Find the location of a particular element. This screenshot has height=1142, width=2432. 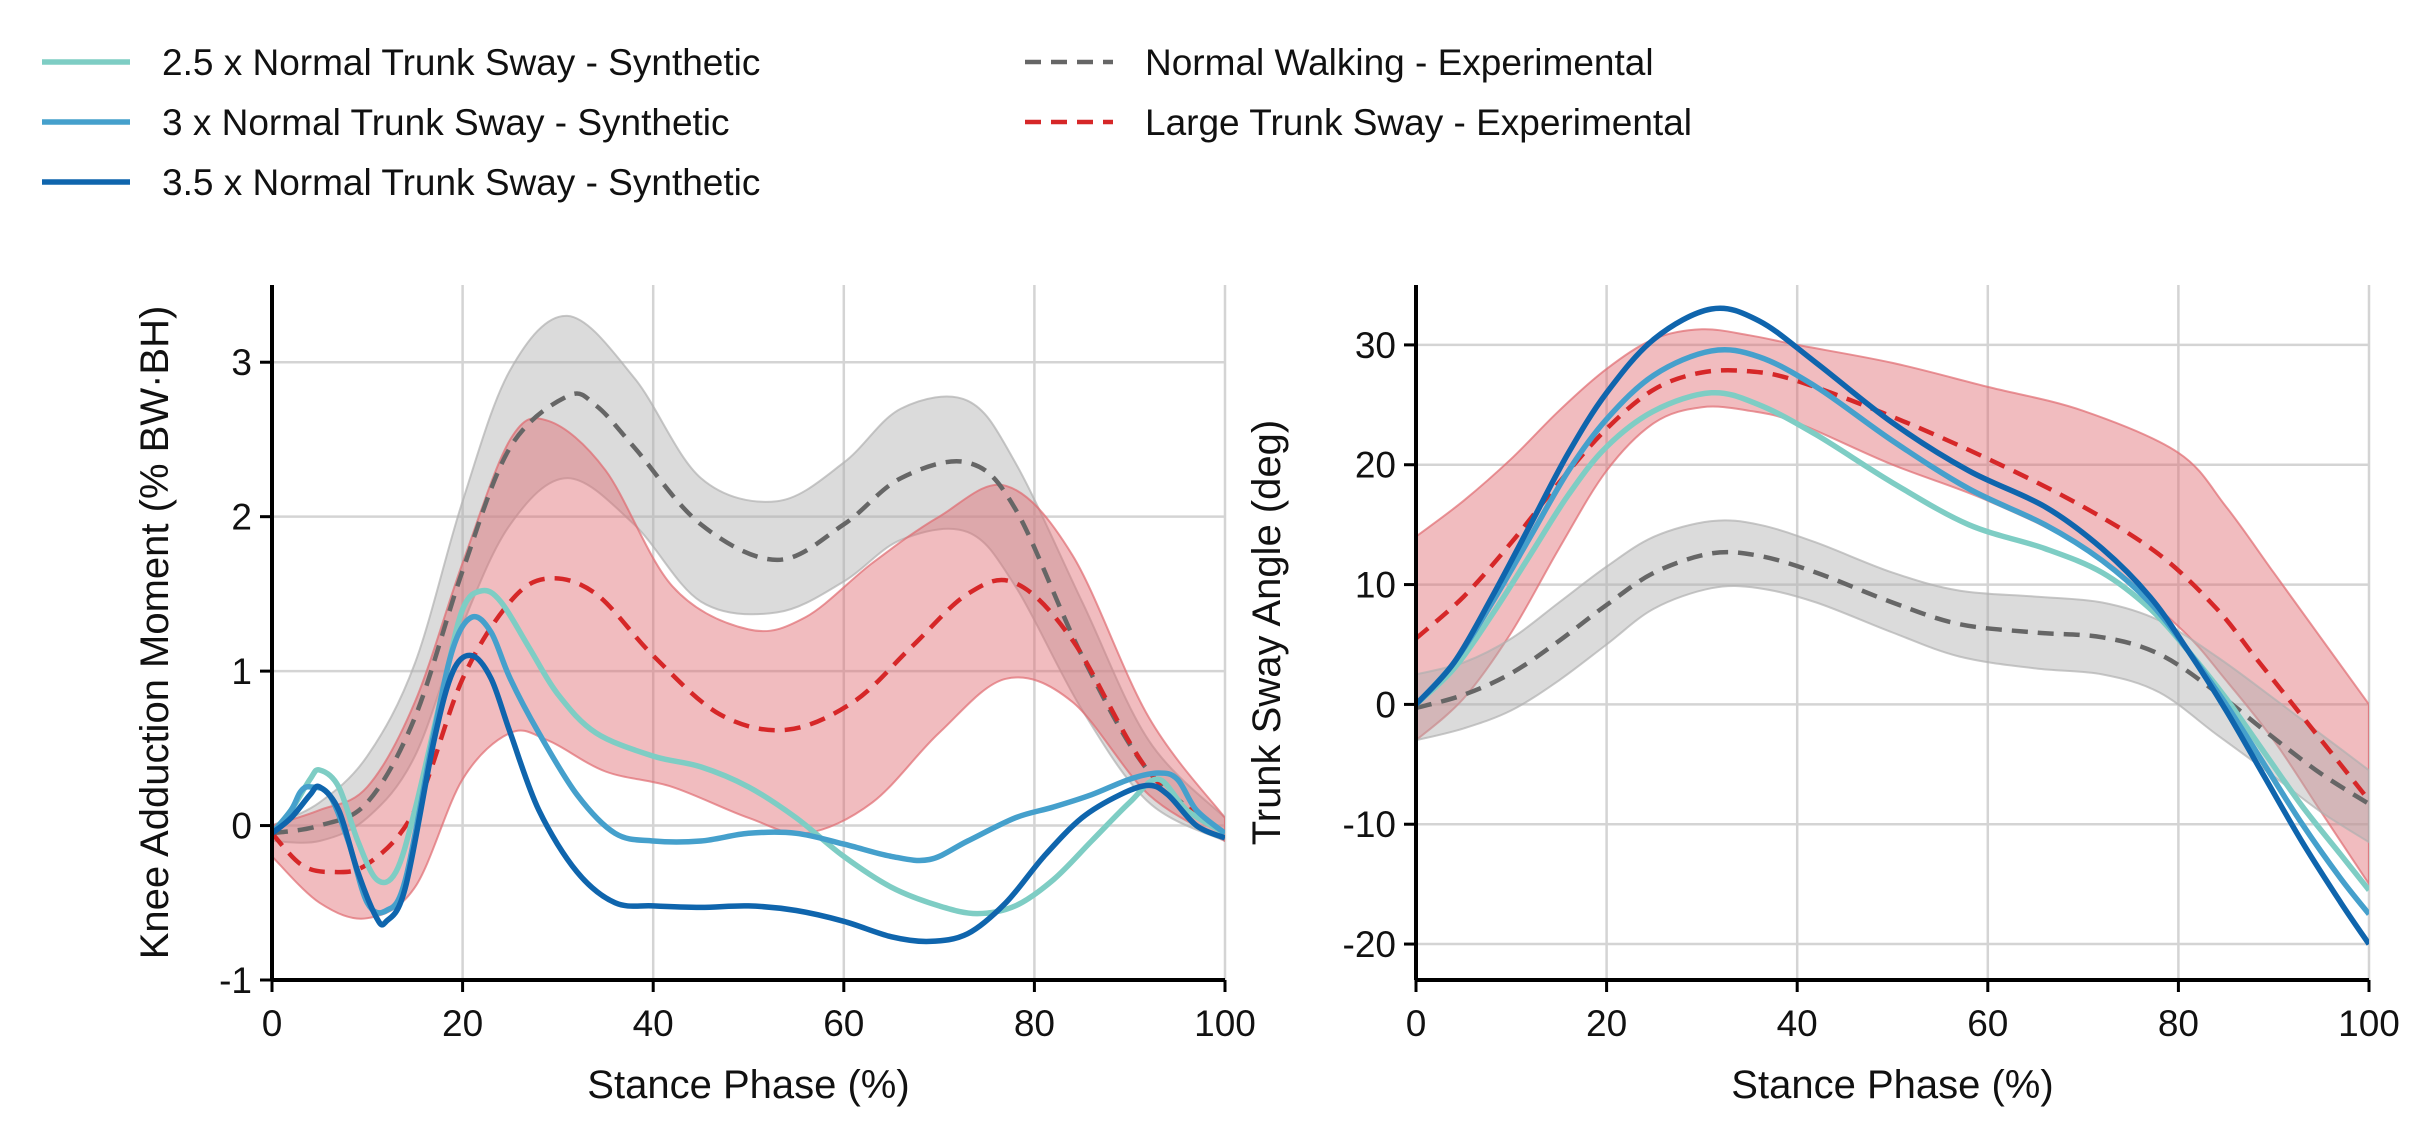

legend-item-3-x-normal-trunk-sway-synthetic: 3 x Normal Trunk Sway - Synthetic is located at coordinates (386, 122).